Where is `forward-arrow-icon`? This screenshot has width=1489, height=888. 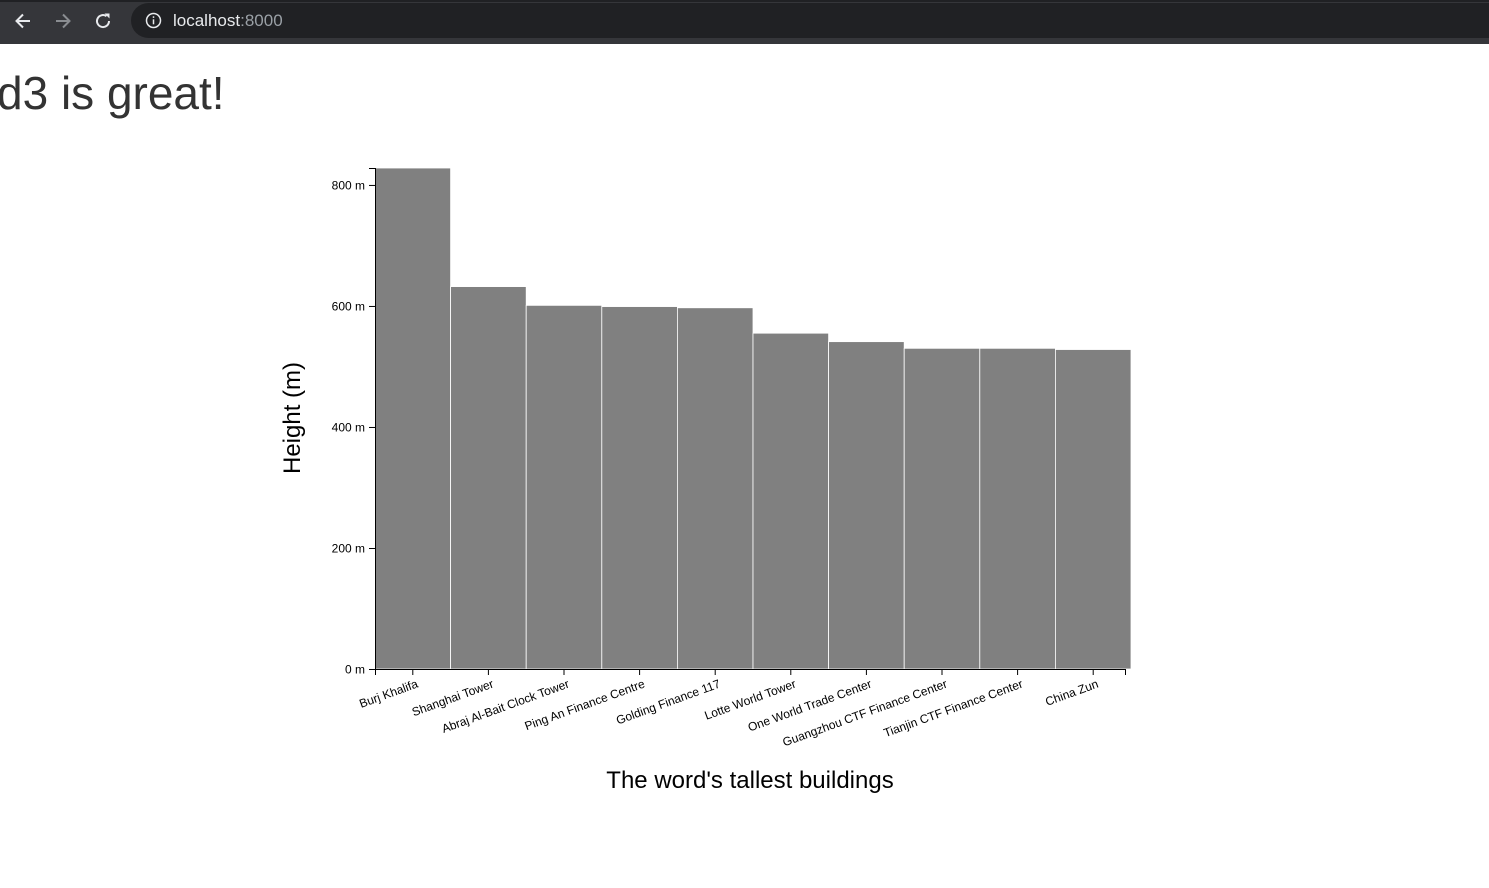
forward-arrow-icon is located at coordinates (63, 21).